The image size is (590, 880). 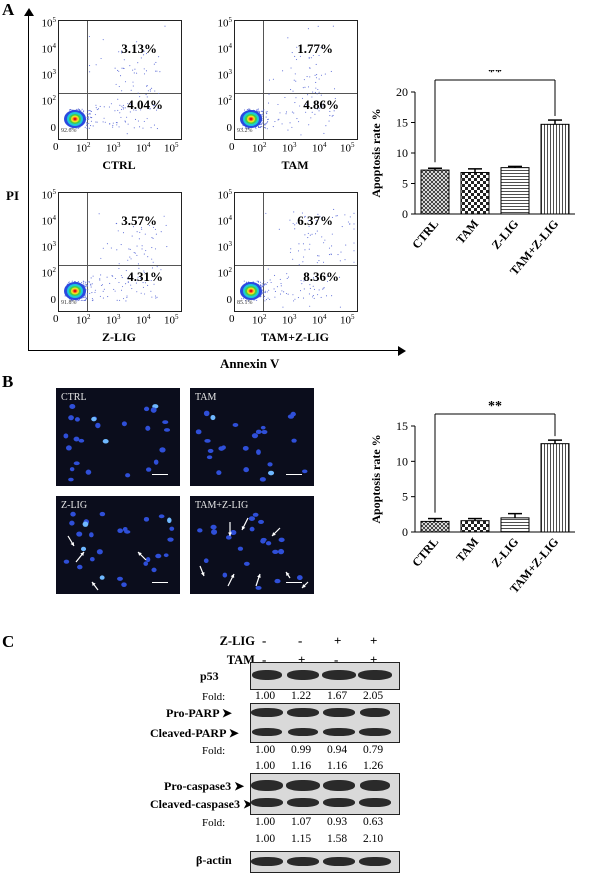 What do you see at coordinates (28, 182) in the screenshot?
I see `flow-outer-y-axis` at bounding box center [28, 182].